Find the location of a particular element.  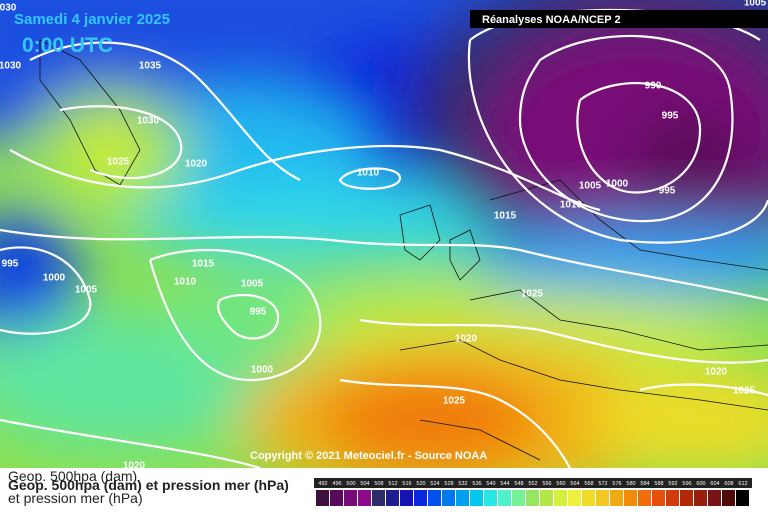

isobar-label: 030 is located at coordinates (8, 8).